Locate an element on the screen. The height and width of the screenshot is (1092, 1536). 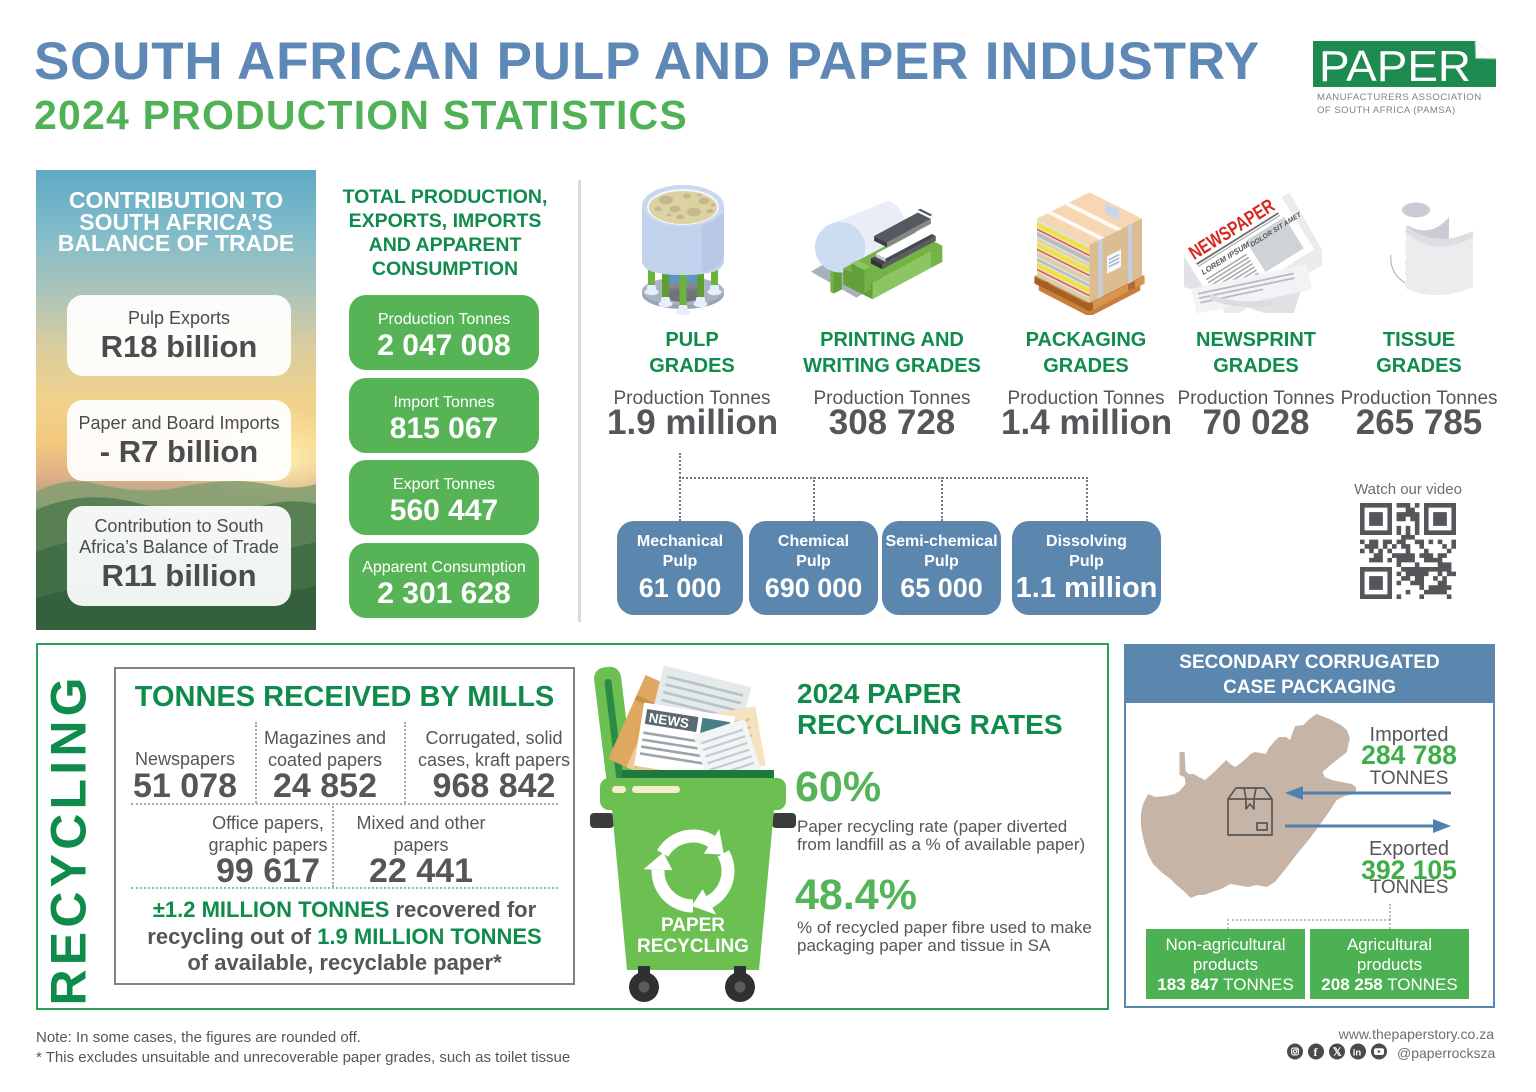
svg-text: NEWS is located at coordinates (669, 720).